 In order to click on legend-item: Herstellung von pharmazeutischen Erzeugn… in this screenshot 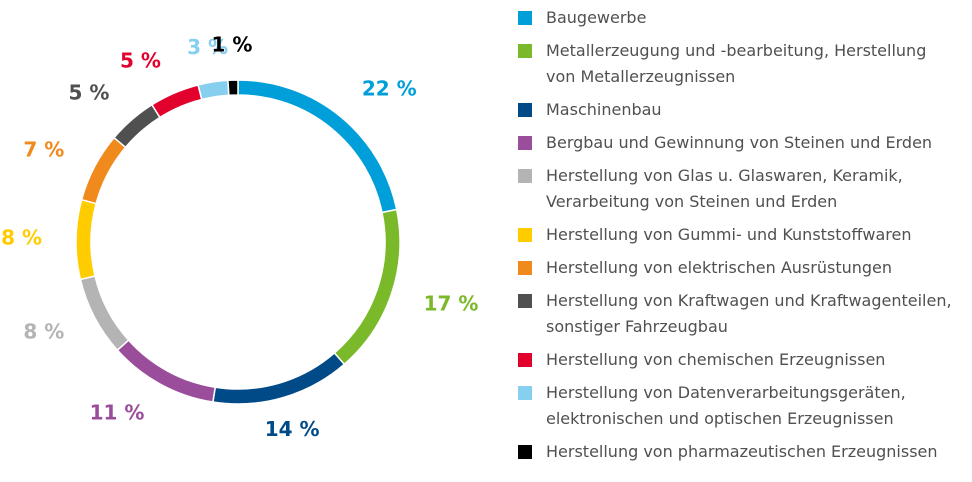, I will do `click(738, 452)`.